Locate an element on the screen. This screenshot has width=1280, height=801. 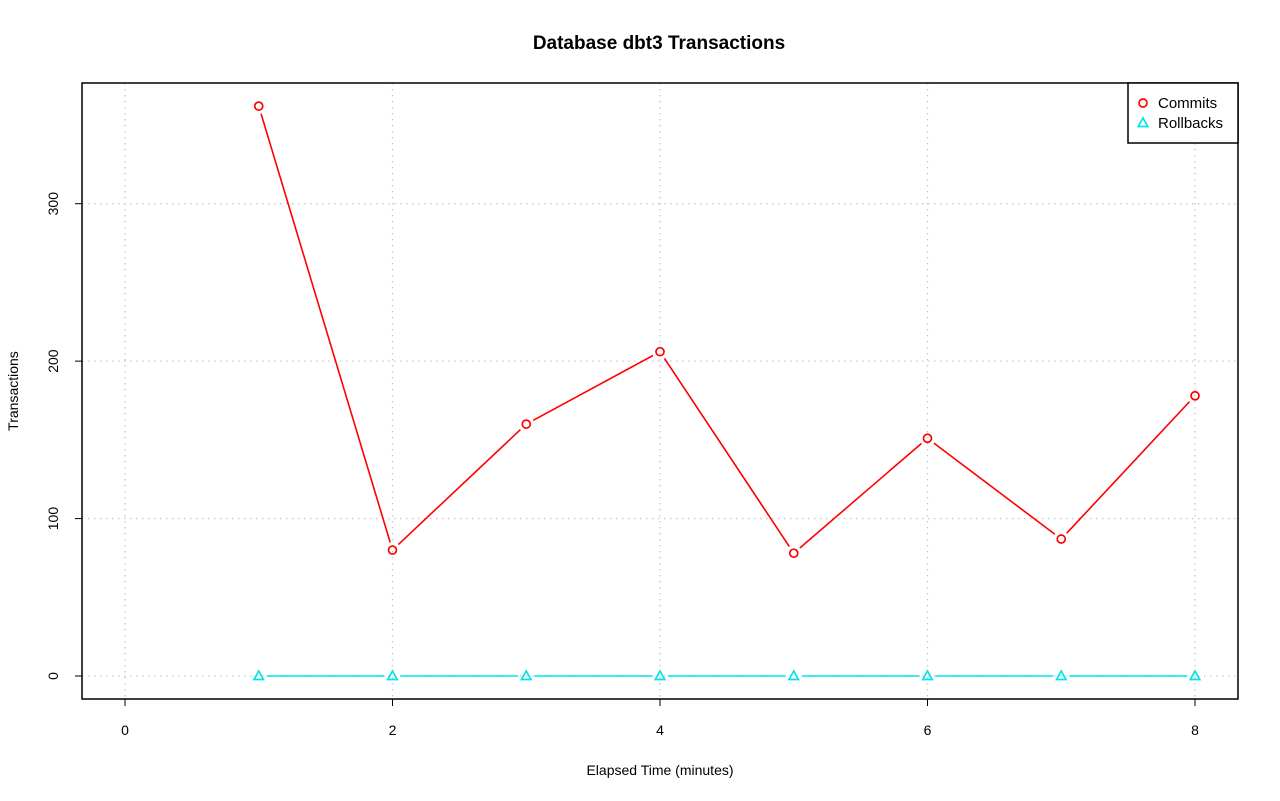
x-axis: 0 2 4 6 8 is located at coordinates (660, 718).